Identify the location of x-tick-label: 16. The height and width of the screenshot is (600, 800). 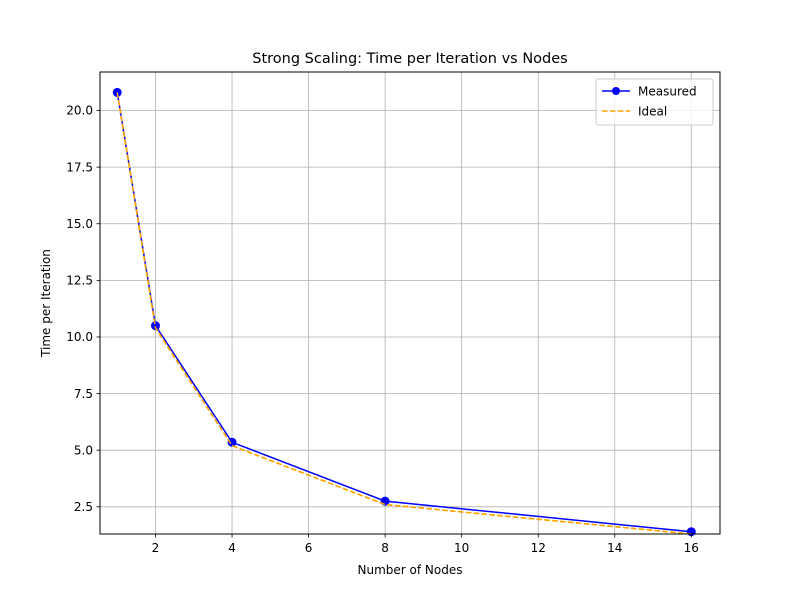
(691, 548).